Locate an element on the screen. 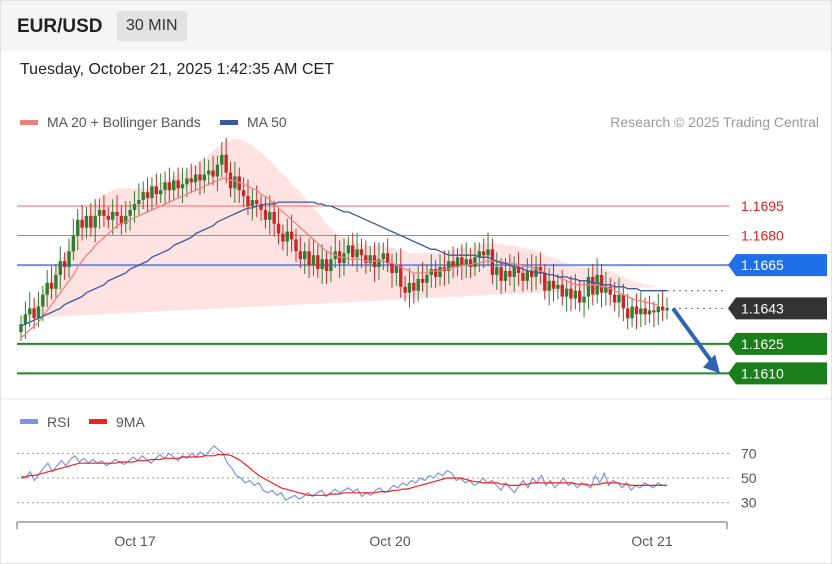  interval-badge: 30 MIN is located at coordinates (152, 26).